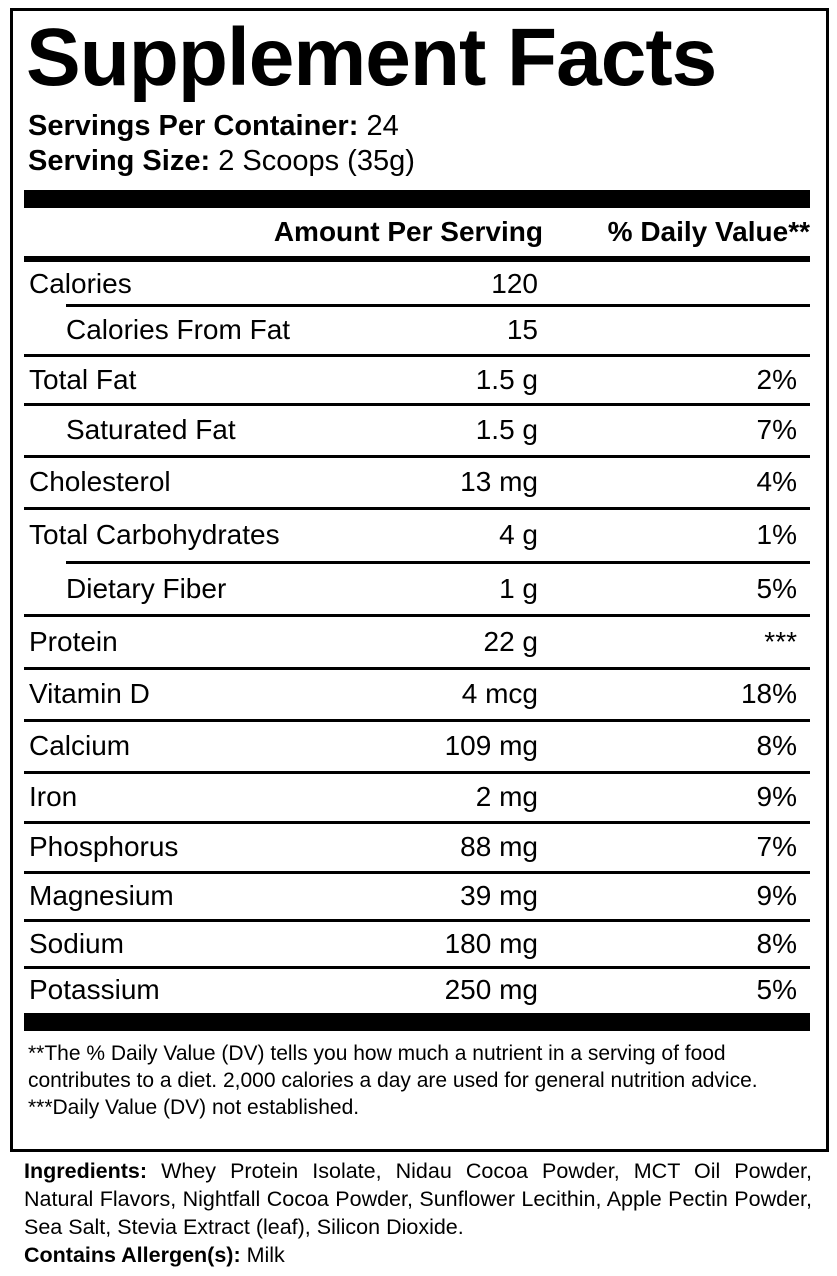  Describe the element at coordinates (151, 429) in the screenshot. I see `nutrient-label: Saturated Fat` at that location.